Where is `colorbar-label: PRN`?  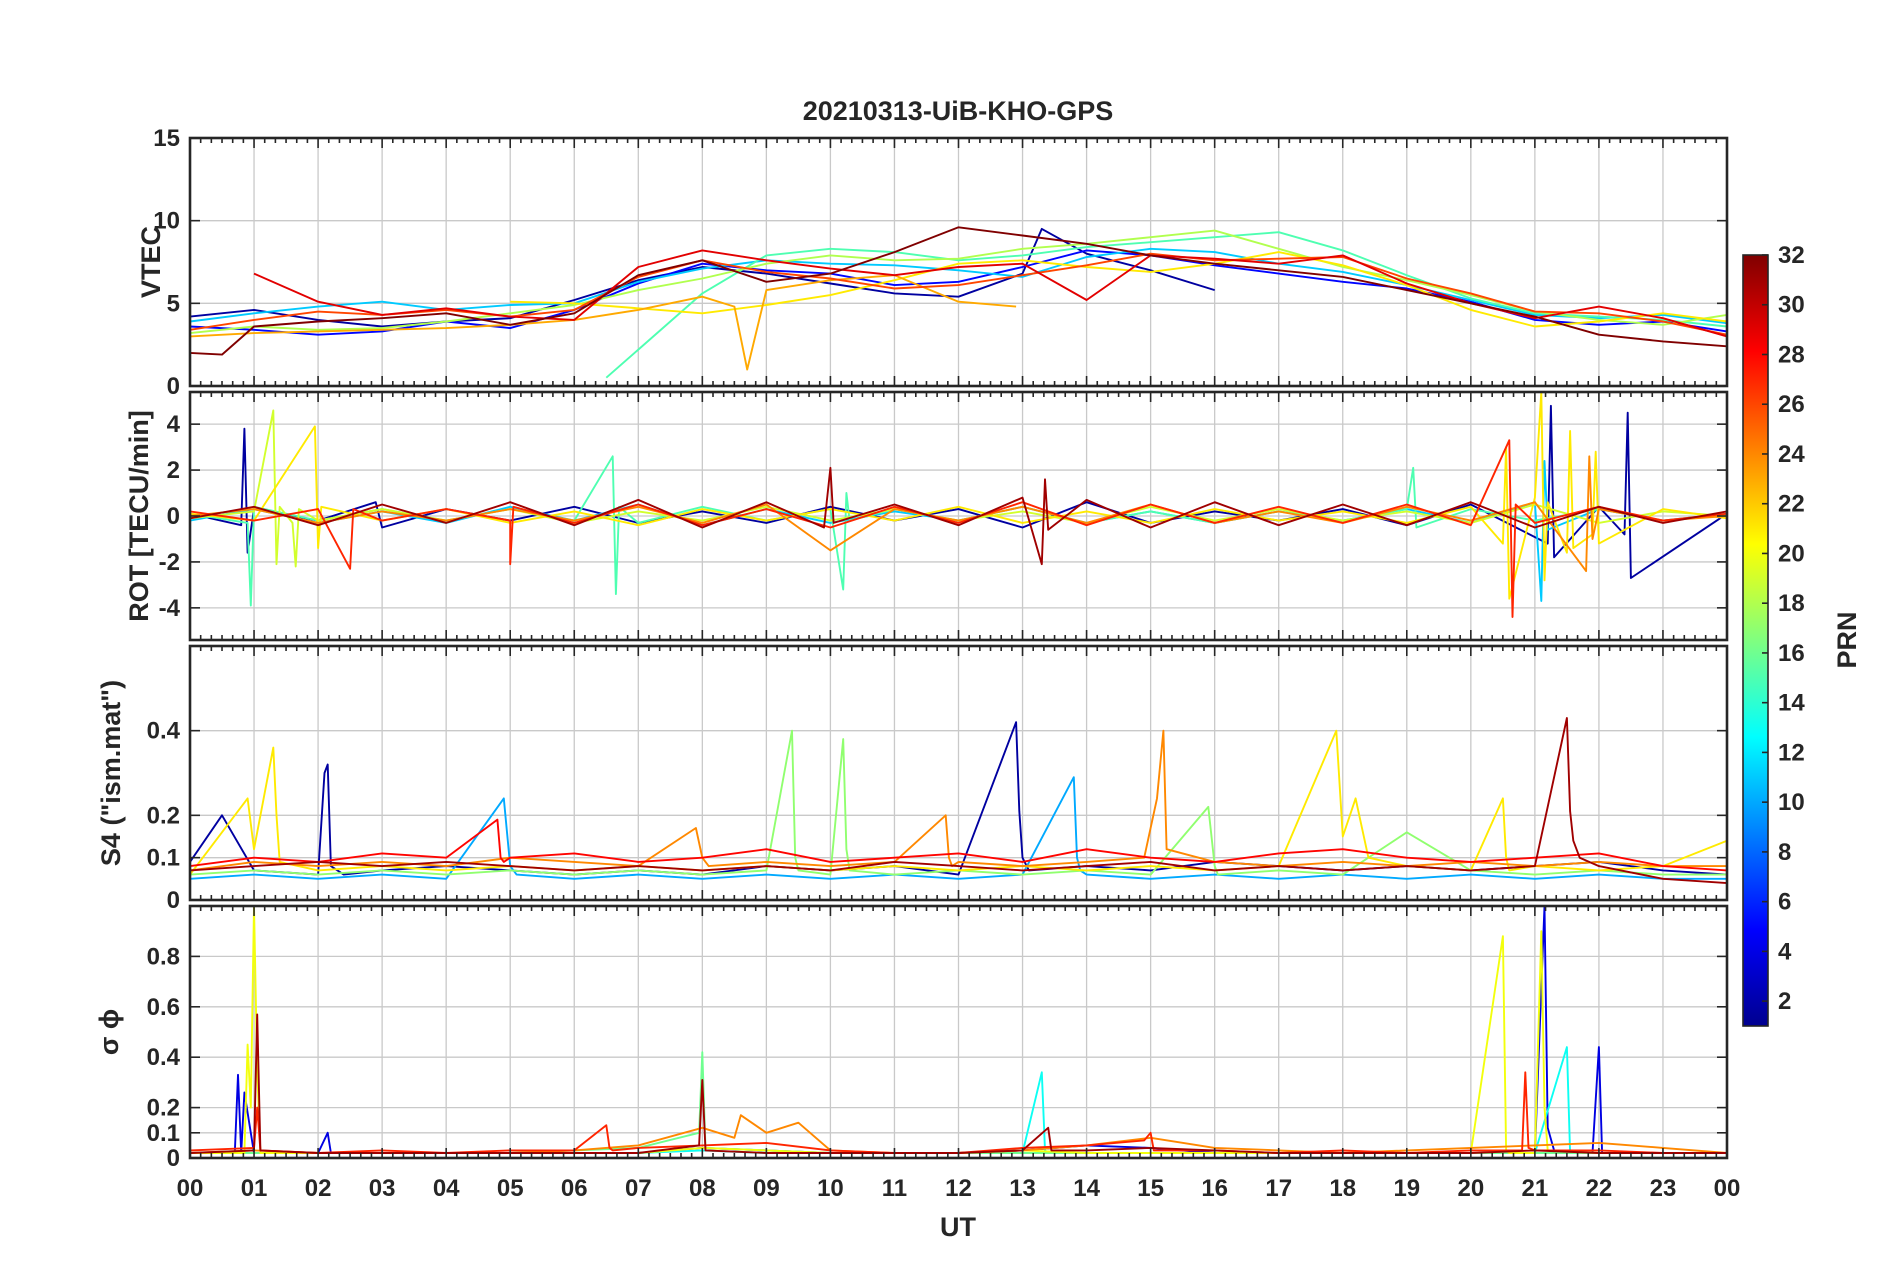
colorbar-label: PRN is located at coordinates (1847, 639).